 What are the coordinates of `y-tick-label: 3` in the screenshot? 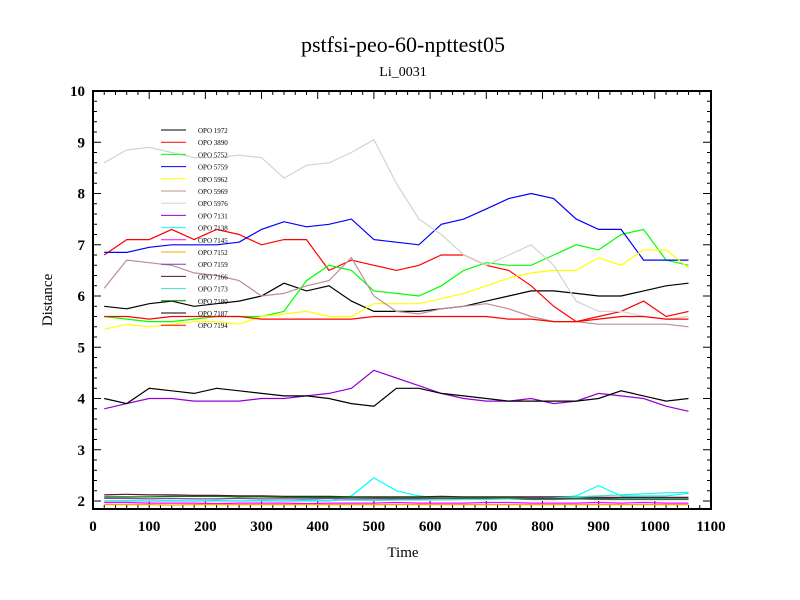 It's located at (82, 451).